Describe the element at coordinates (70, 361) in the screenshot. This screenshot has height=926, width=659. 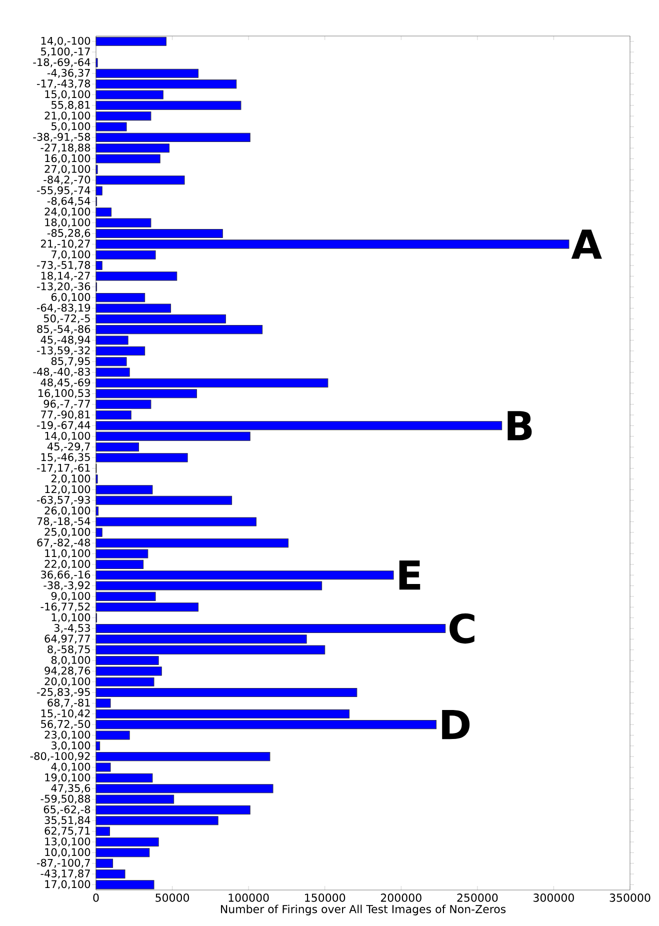
I see `y-tick-label: 85,7,95` at that location.